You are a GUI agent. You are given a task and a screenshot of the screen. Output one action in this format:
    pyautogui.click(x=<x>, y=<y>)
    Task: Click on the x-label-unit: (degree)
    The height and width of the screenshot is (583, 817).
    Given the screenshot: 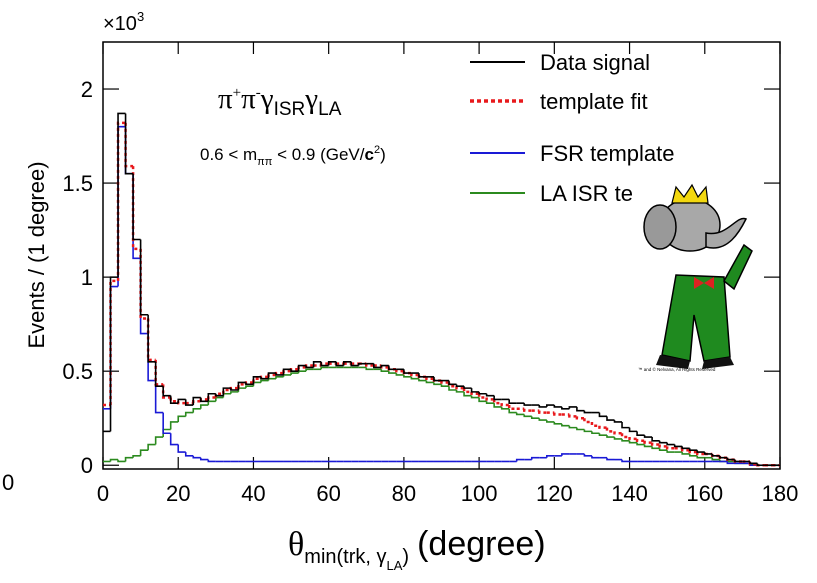 What is the action you would take?
    pyautogui.click(x=481, y=544)
    